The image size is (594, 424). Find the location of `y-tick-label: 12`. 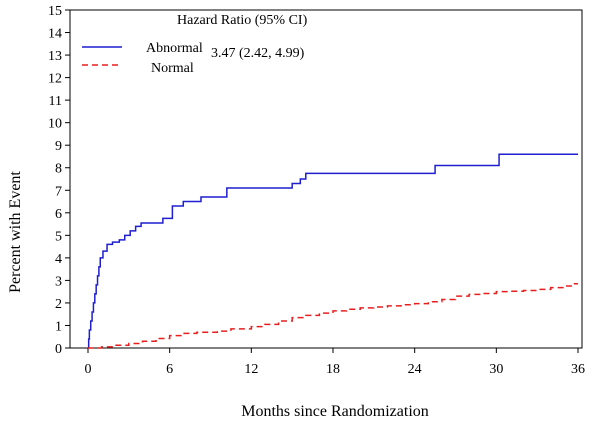

y-tick-label: 12 is located at coordinates (55, 79).